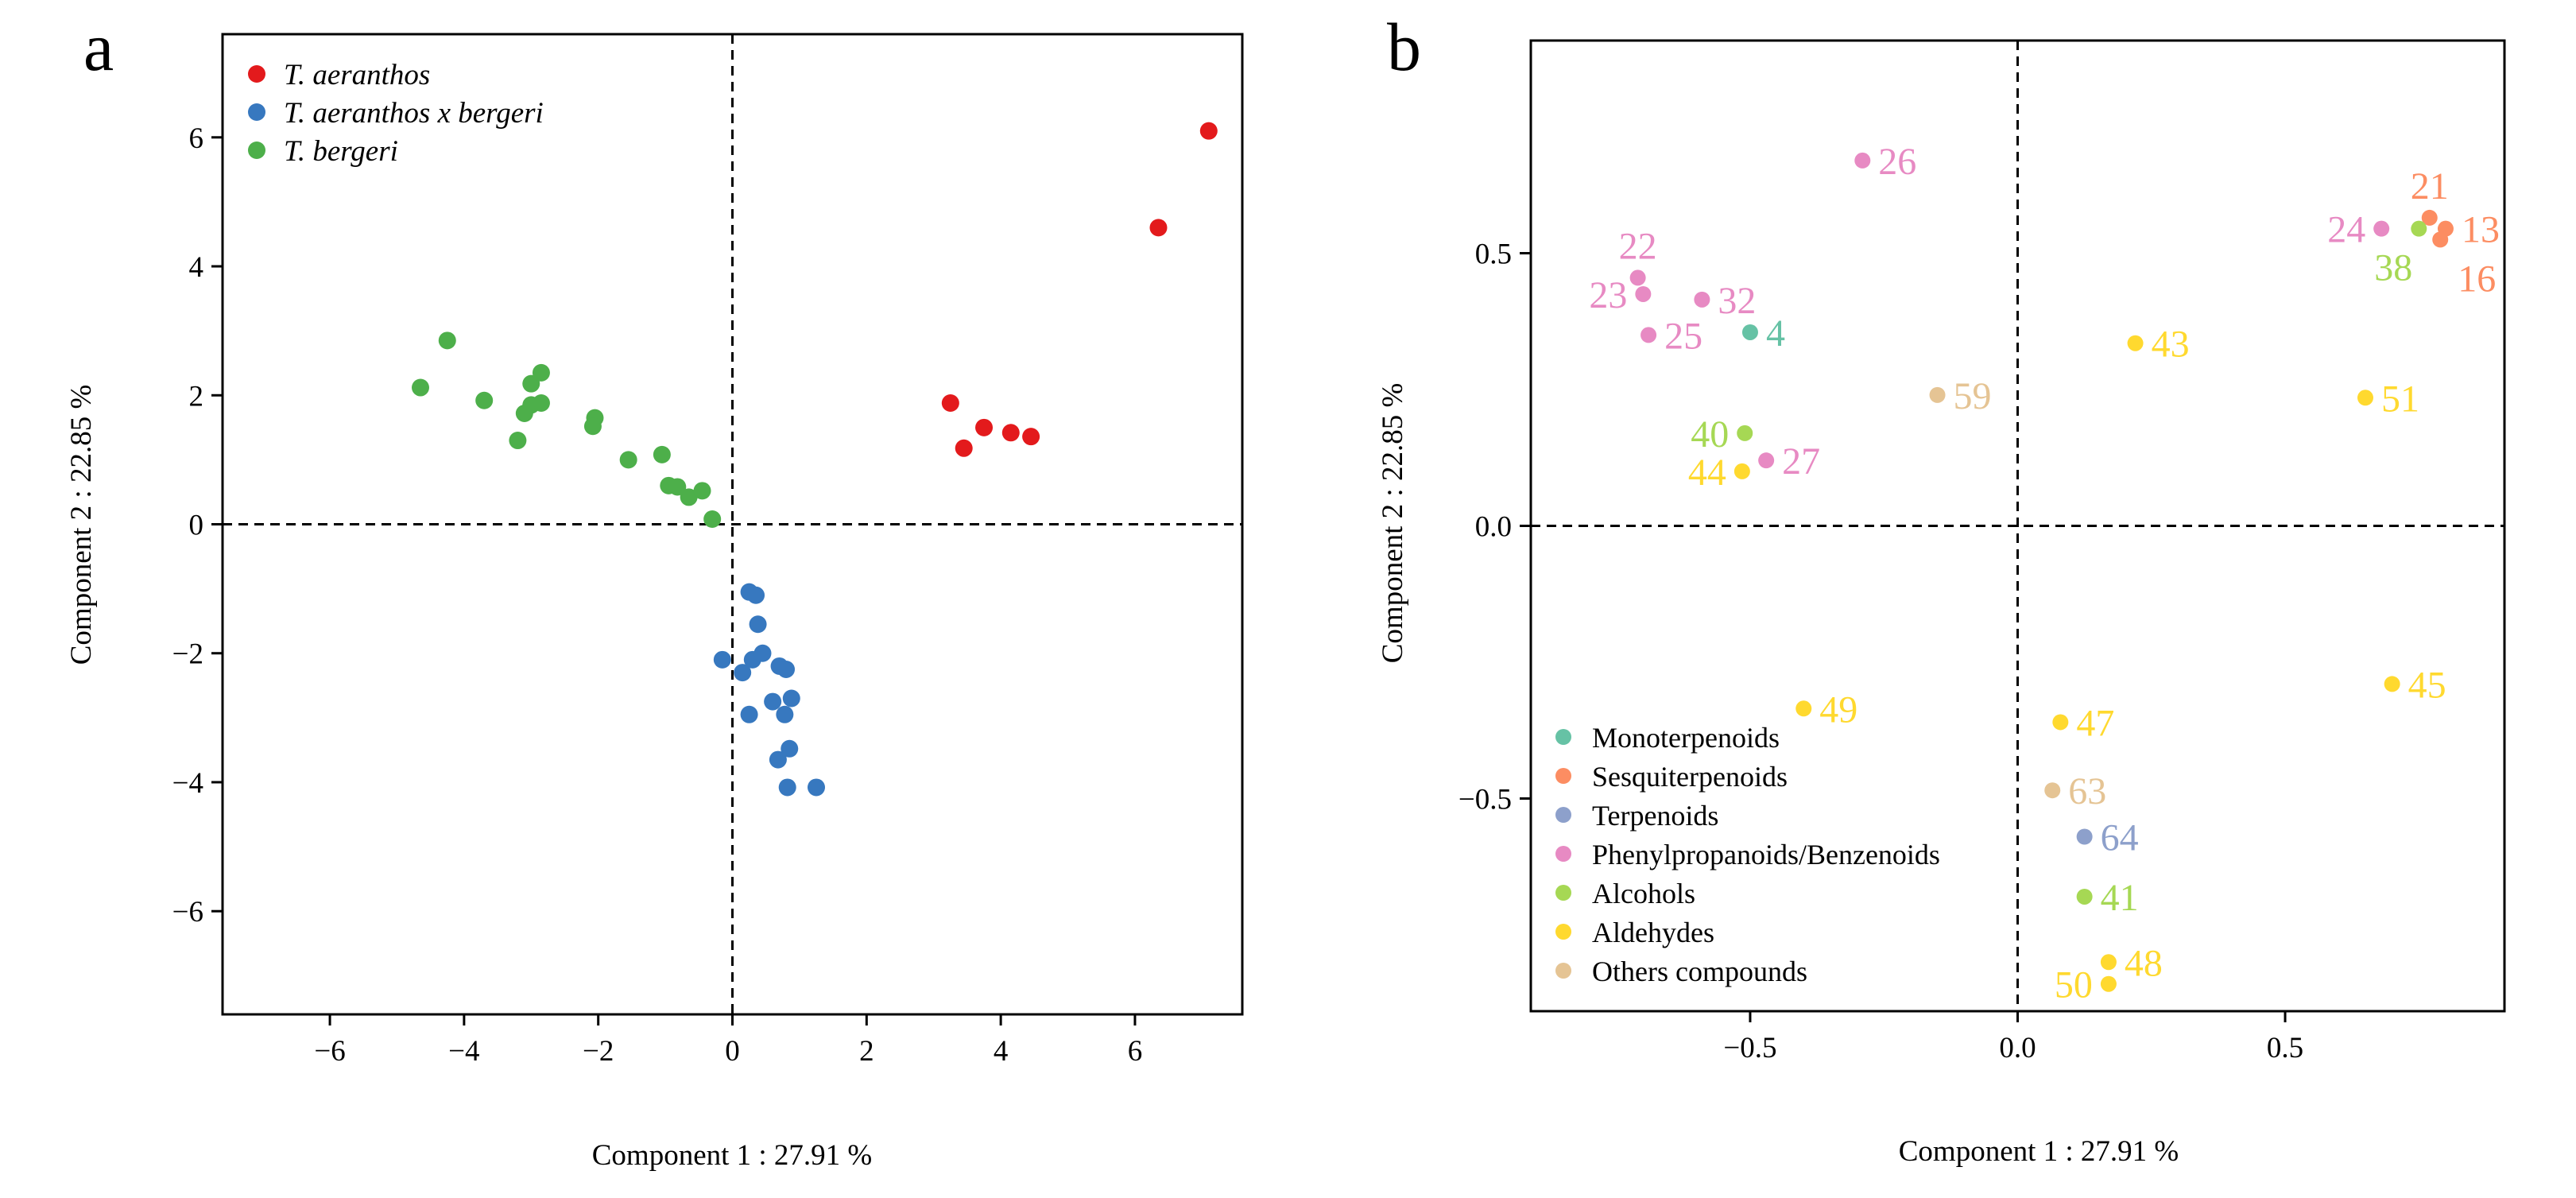 This screenshot has width=2576, height=1198. I want to click on panel-b-point-label: 32, so click(1737, 301).